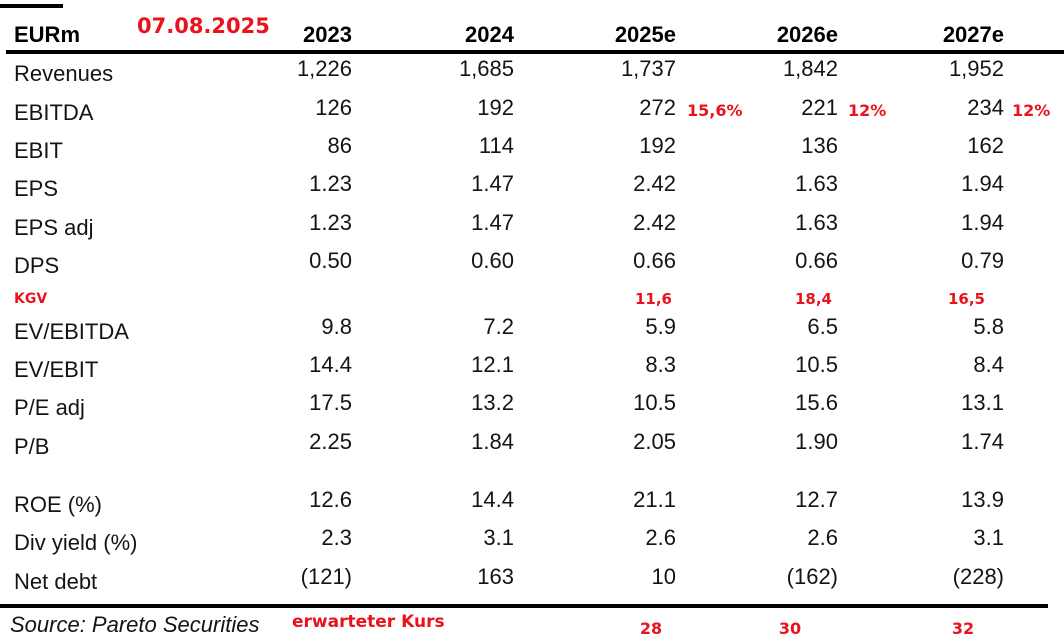  I want to click on value-cell: 1,737, so click(595, 71).